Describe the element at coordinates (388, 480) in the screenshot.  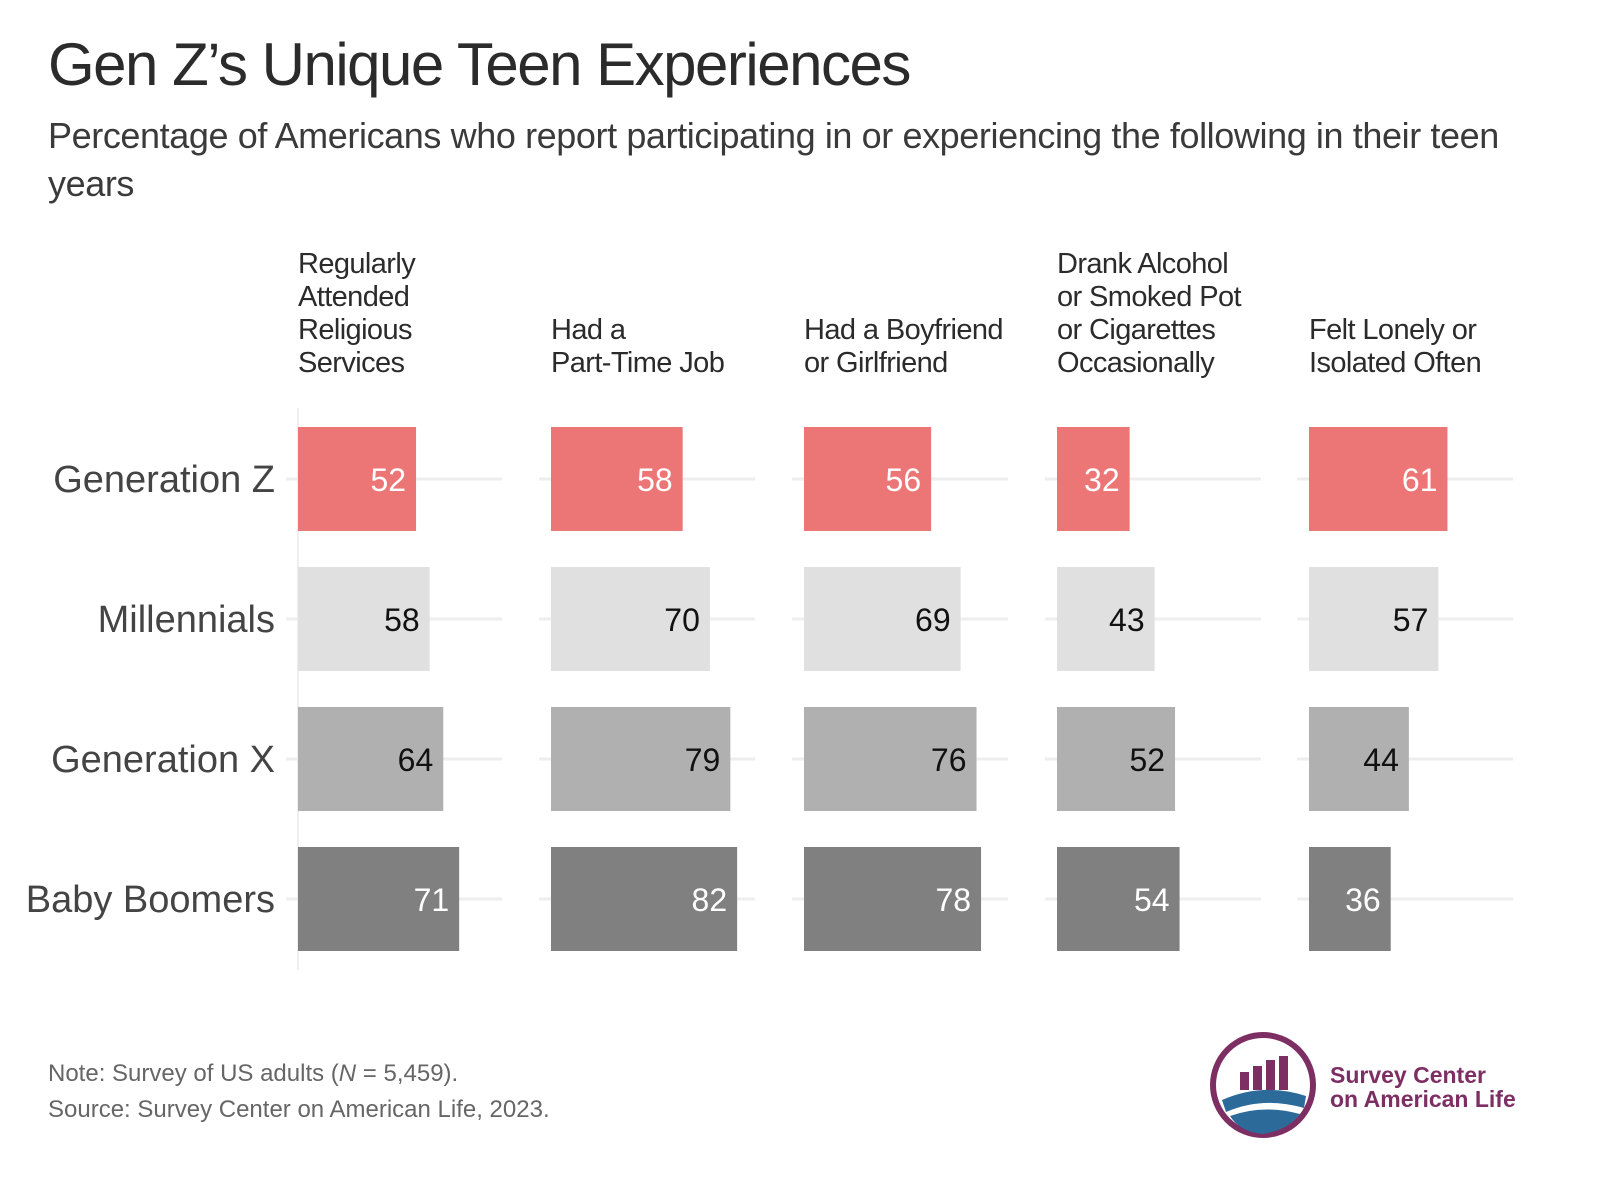
I see `value-label-generation-z-facet-1: 52` at that location.